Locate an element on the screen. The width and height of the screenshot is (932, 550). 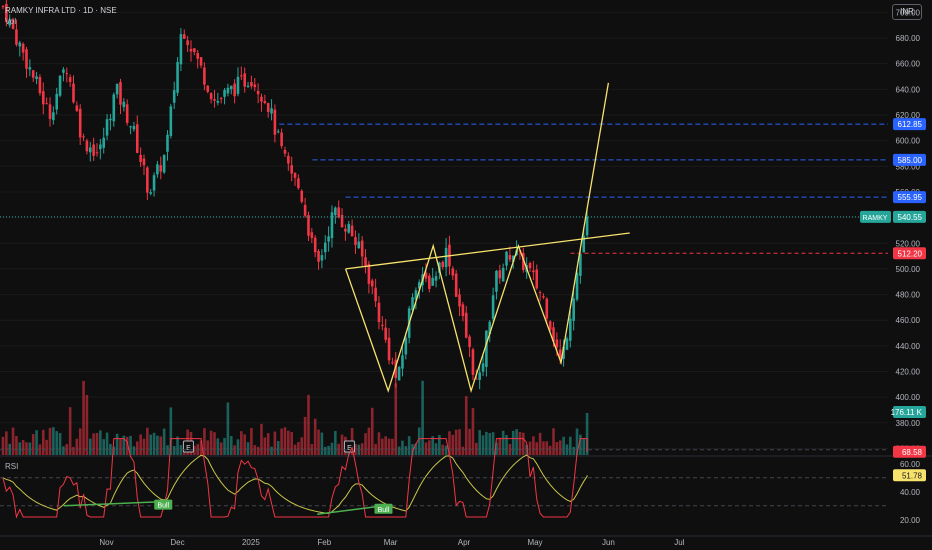
target-badge-label: 612.85 is located at coordinates (910, 124).